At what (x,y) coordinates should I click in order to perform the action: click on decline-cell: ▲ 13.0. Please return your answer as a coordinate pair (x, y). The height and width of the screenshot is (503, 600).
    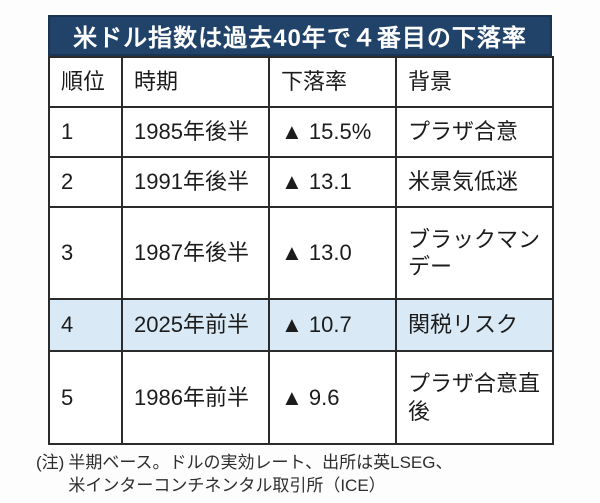
    Looking at the image, I should click on (332, 253).